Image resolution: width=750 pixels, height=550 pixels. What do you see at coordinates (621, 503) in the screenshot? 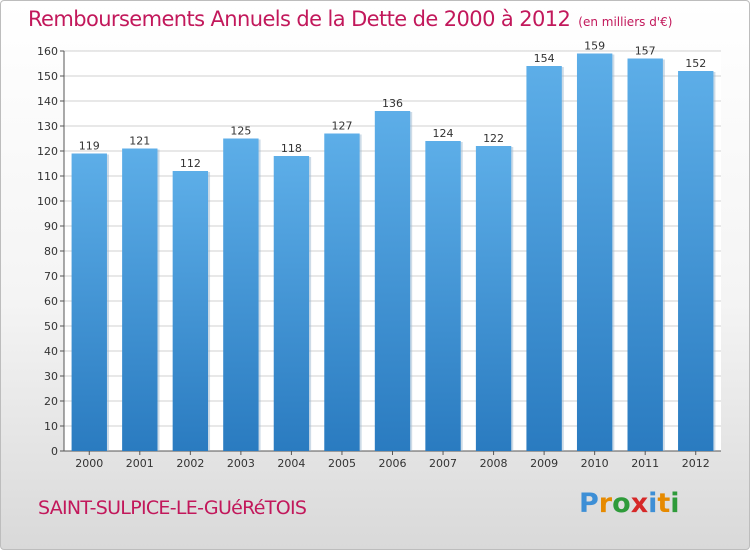
I see `logo-letter: o` at bounding box center [621, 503].